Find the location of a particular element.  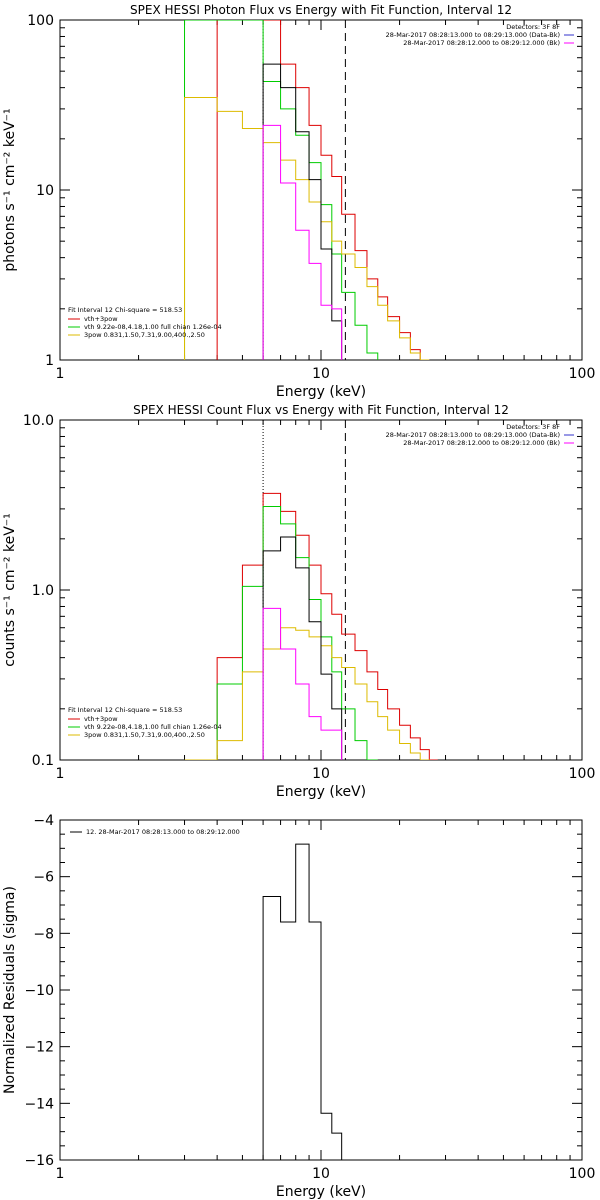

y-tick-label: −10 is located at coordinates (39, 991).